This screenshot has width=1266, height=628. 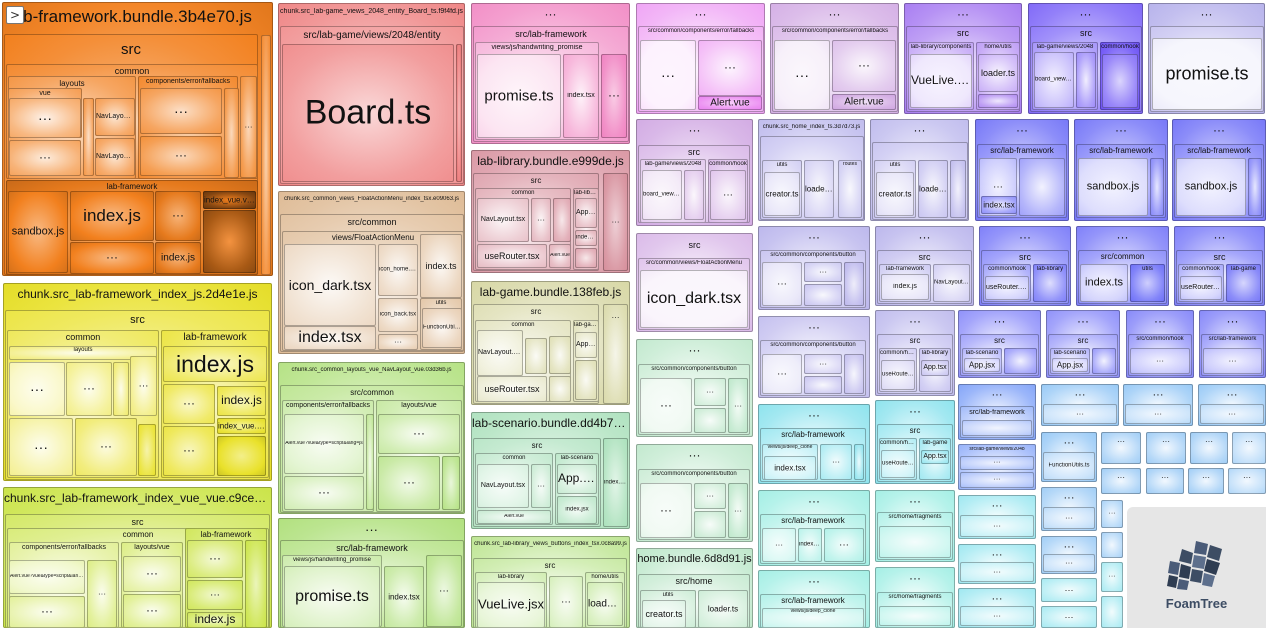 I want to click on treemap-cell-utils: utils, so click(x=1147, y=283).